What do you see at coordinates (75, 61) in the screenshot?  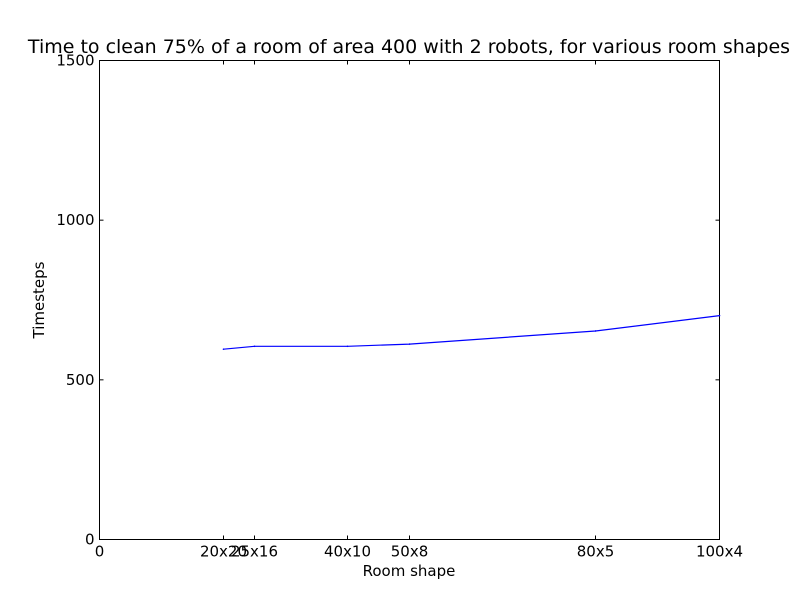 I see `y-tick-label: 1500` at bounding box center [75, 61].